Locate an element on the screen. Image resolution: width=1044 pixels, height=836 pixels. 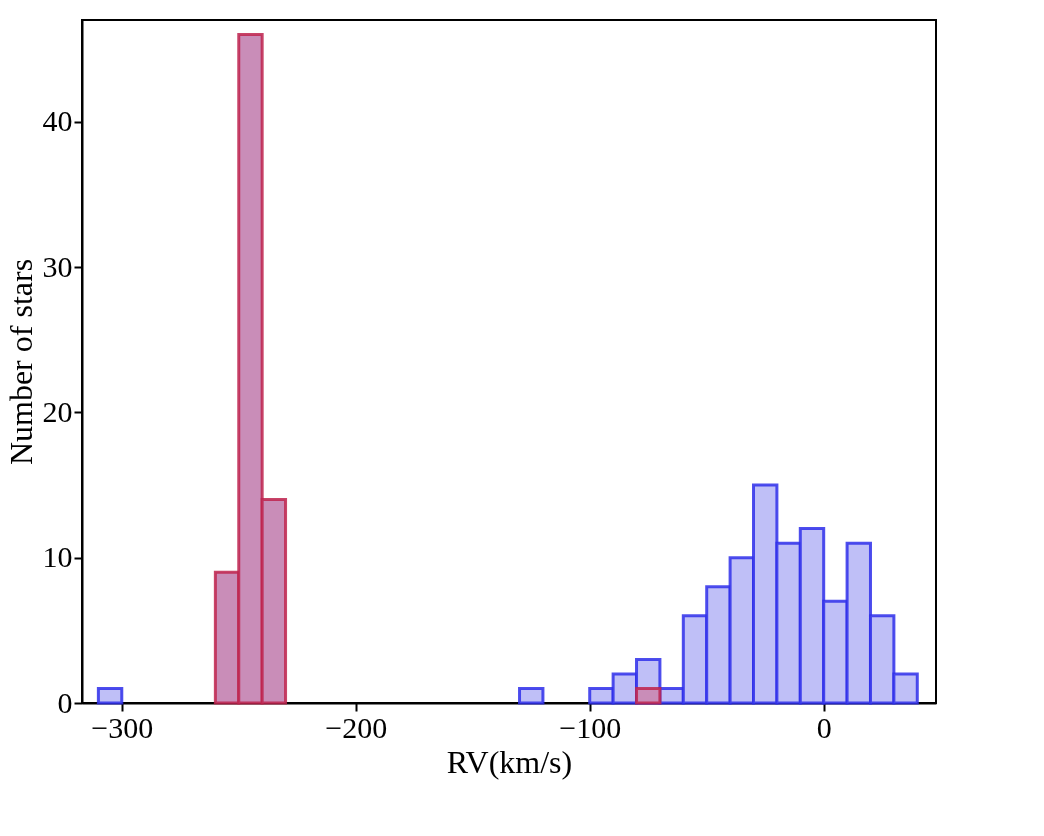
y-tick-label: 40 is located at coordinates (57, 121).